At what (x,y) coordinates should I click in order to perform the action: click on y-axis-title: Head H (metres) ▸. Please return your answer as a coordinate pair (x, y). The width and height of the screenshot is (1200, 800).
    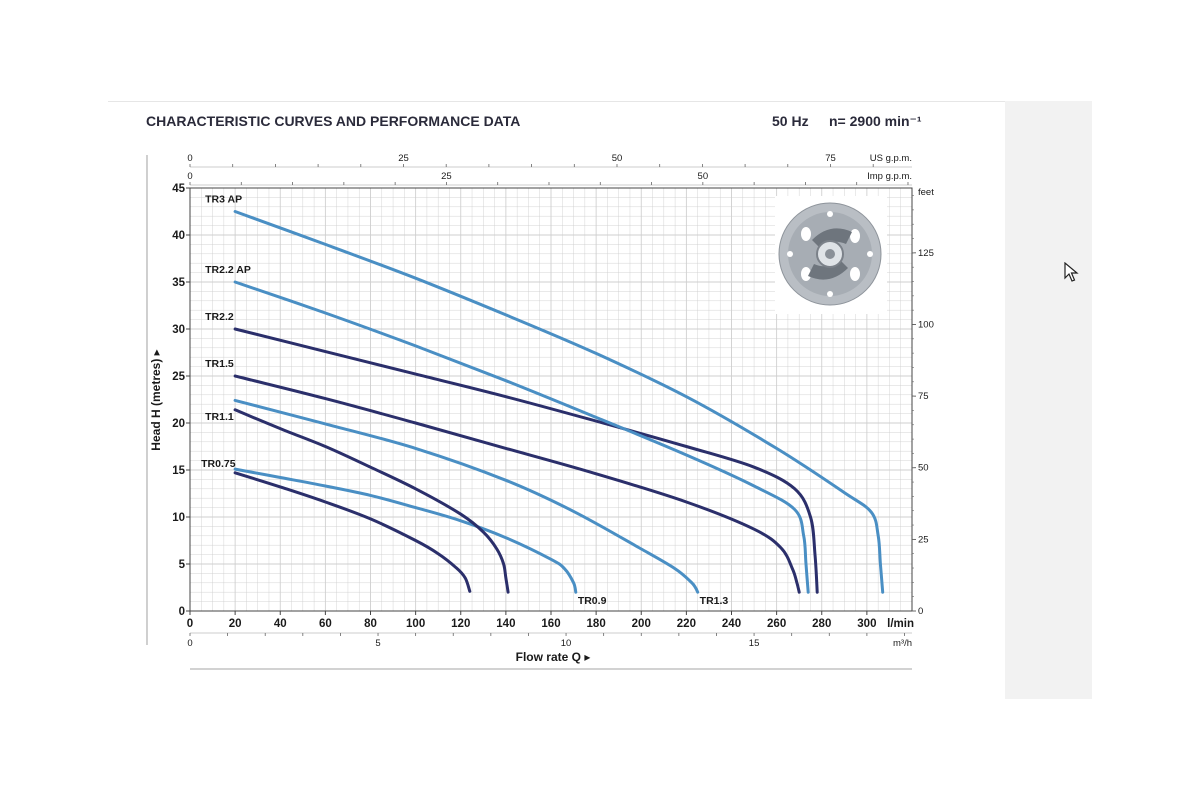
    Looking at the image, I should click on (156, 399).